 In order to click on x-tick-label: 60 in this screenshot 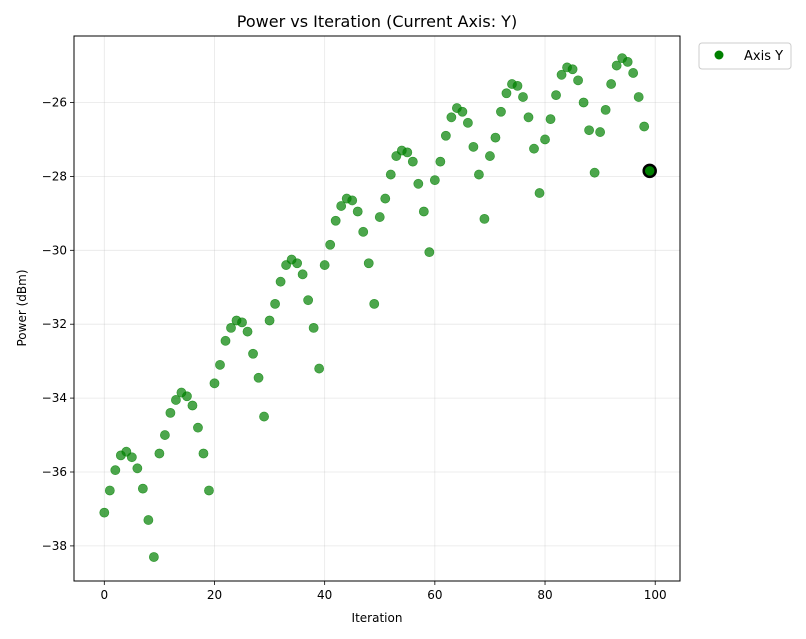, I will do `click(434, 595)`.